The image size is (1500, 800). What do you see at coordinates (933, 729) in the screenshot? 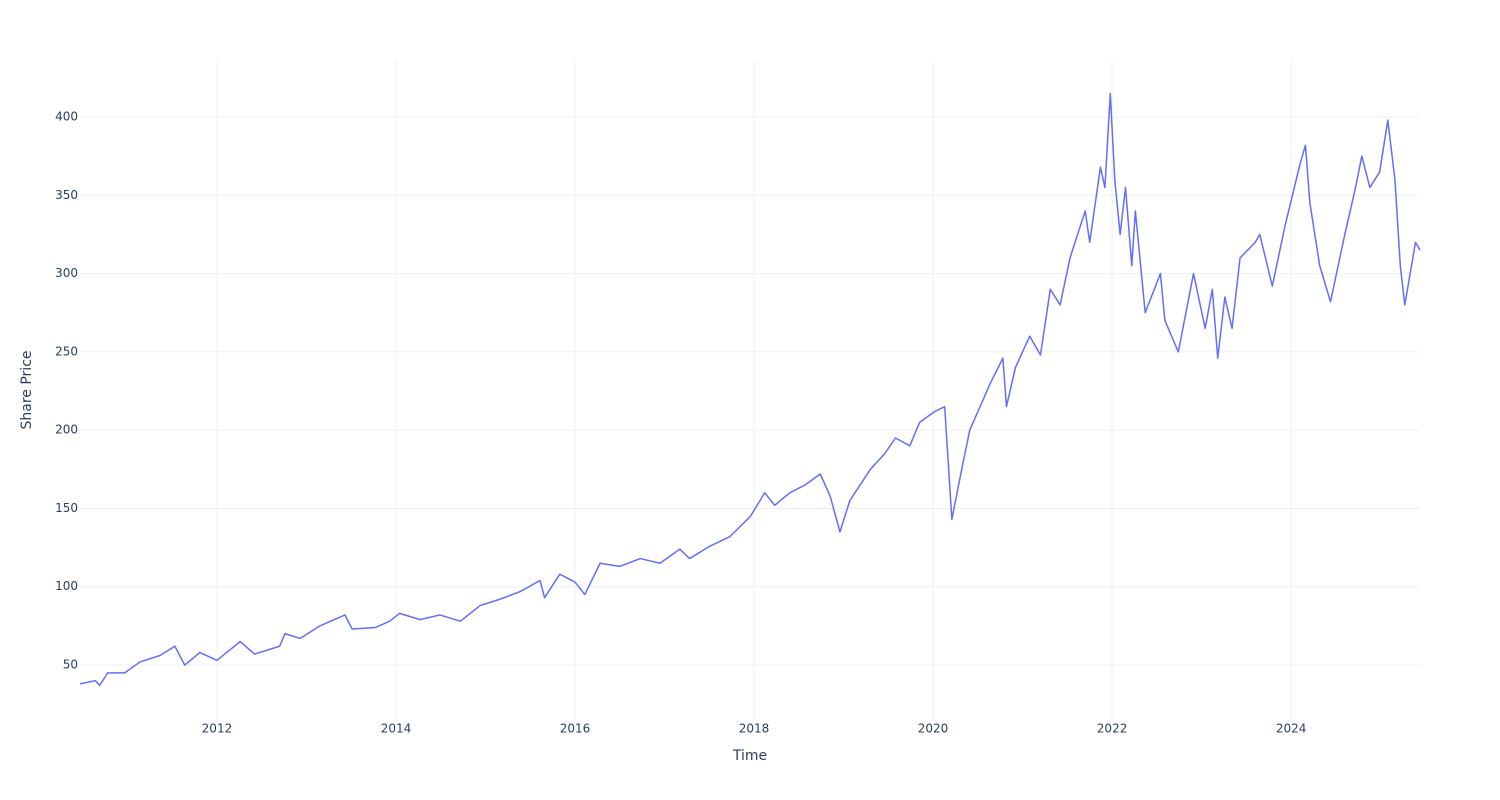
I see `x-tick-label: 2020` at bounding box center [933, 729].